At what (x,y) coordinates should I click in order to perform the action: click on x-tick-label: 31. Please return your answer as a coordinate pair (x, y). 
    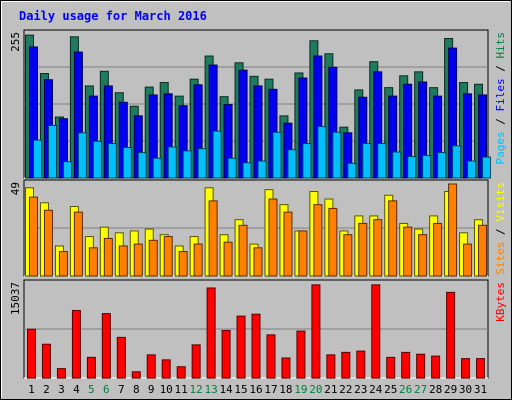
    Looking at the image, I should click on (480, 389).